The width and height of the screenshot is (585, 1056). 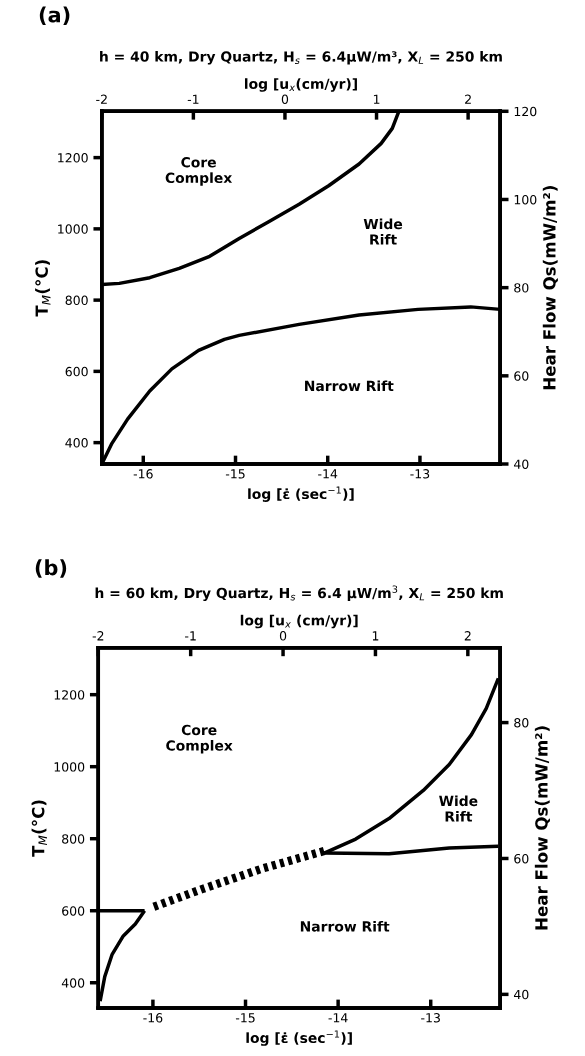 What do you see at coordinates (51, 568) in the screenshot?
I see `text: (b)` at bounding box center [51, 568].